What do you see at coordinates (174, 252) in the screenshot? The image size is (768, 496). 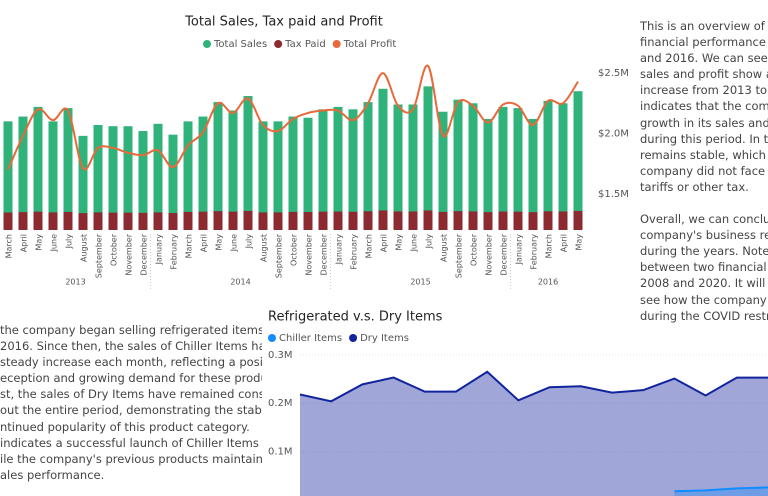 I see `x-tick-label: February` at bounding box center [174, 252].